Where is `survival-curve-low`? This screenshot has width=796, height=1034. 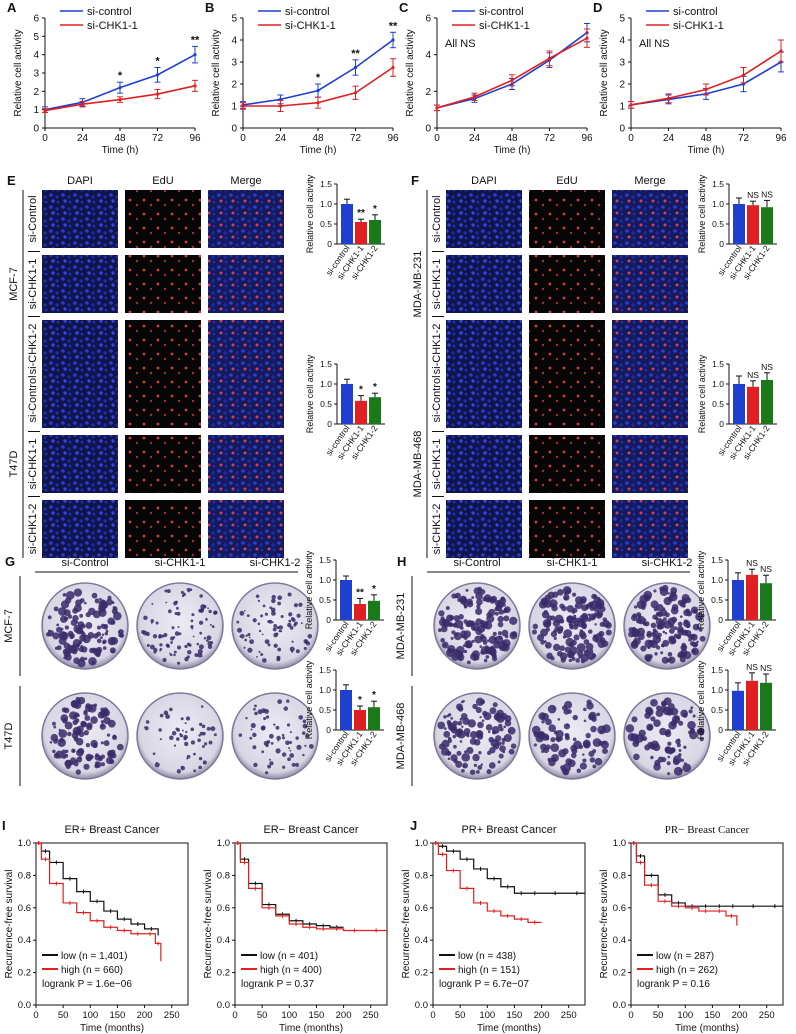 survival-curve-low is located at coordinates (707, 874).